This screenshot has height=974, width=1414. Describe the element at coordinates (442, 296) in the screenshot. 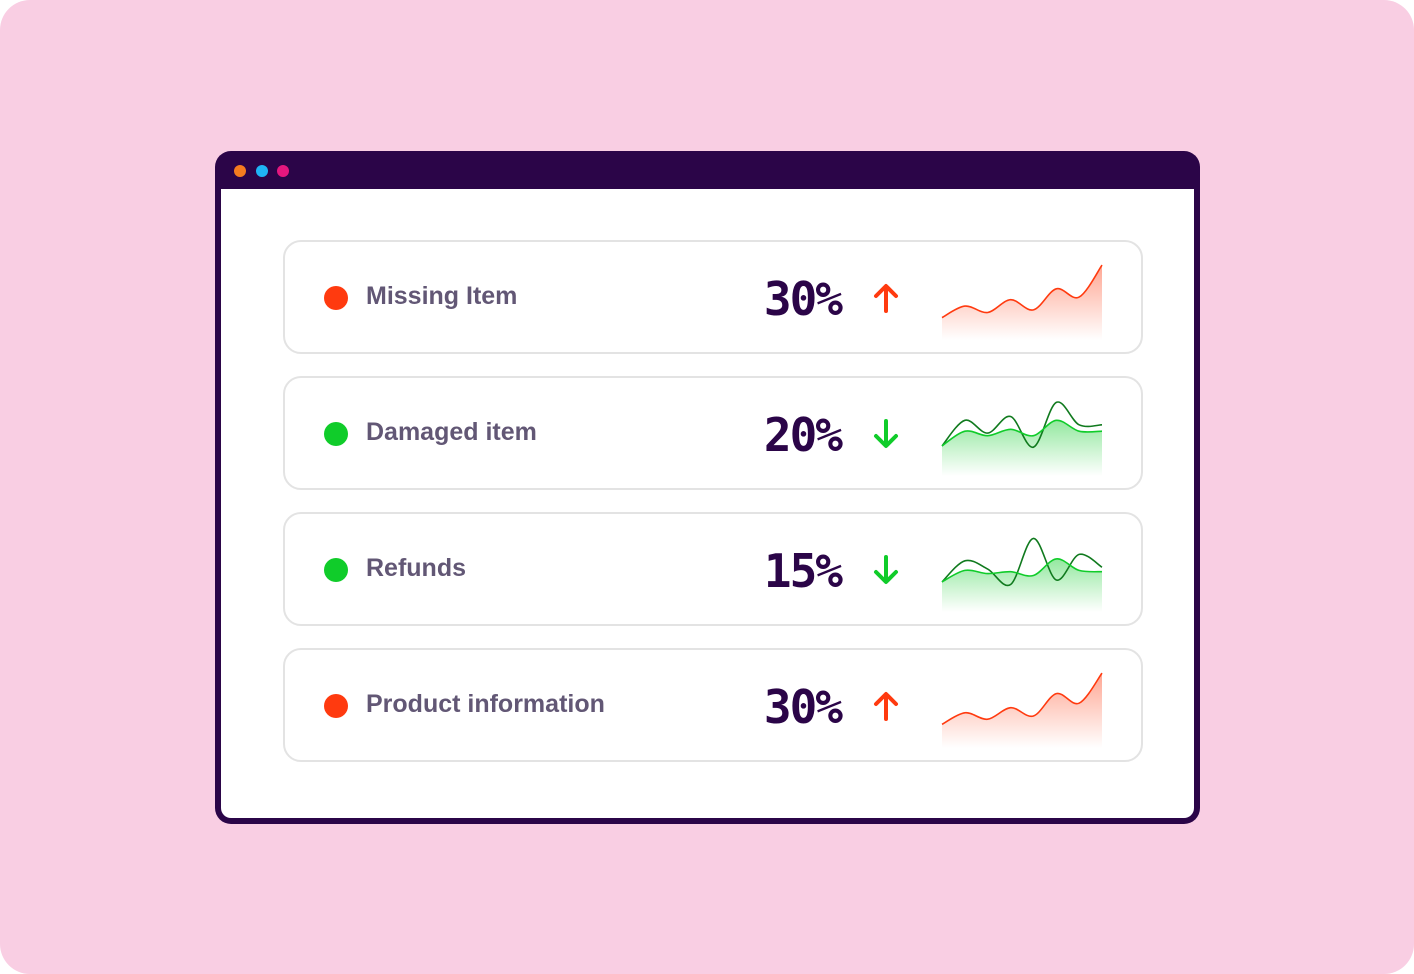

I see `metric-label: Missing Item` at that location.